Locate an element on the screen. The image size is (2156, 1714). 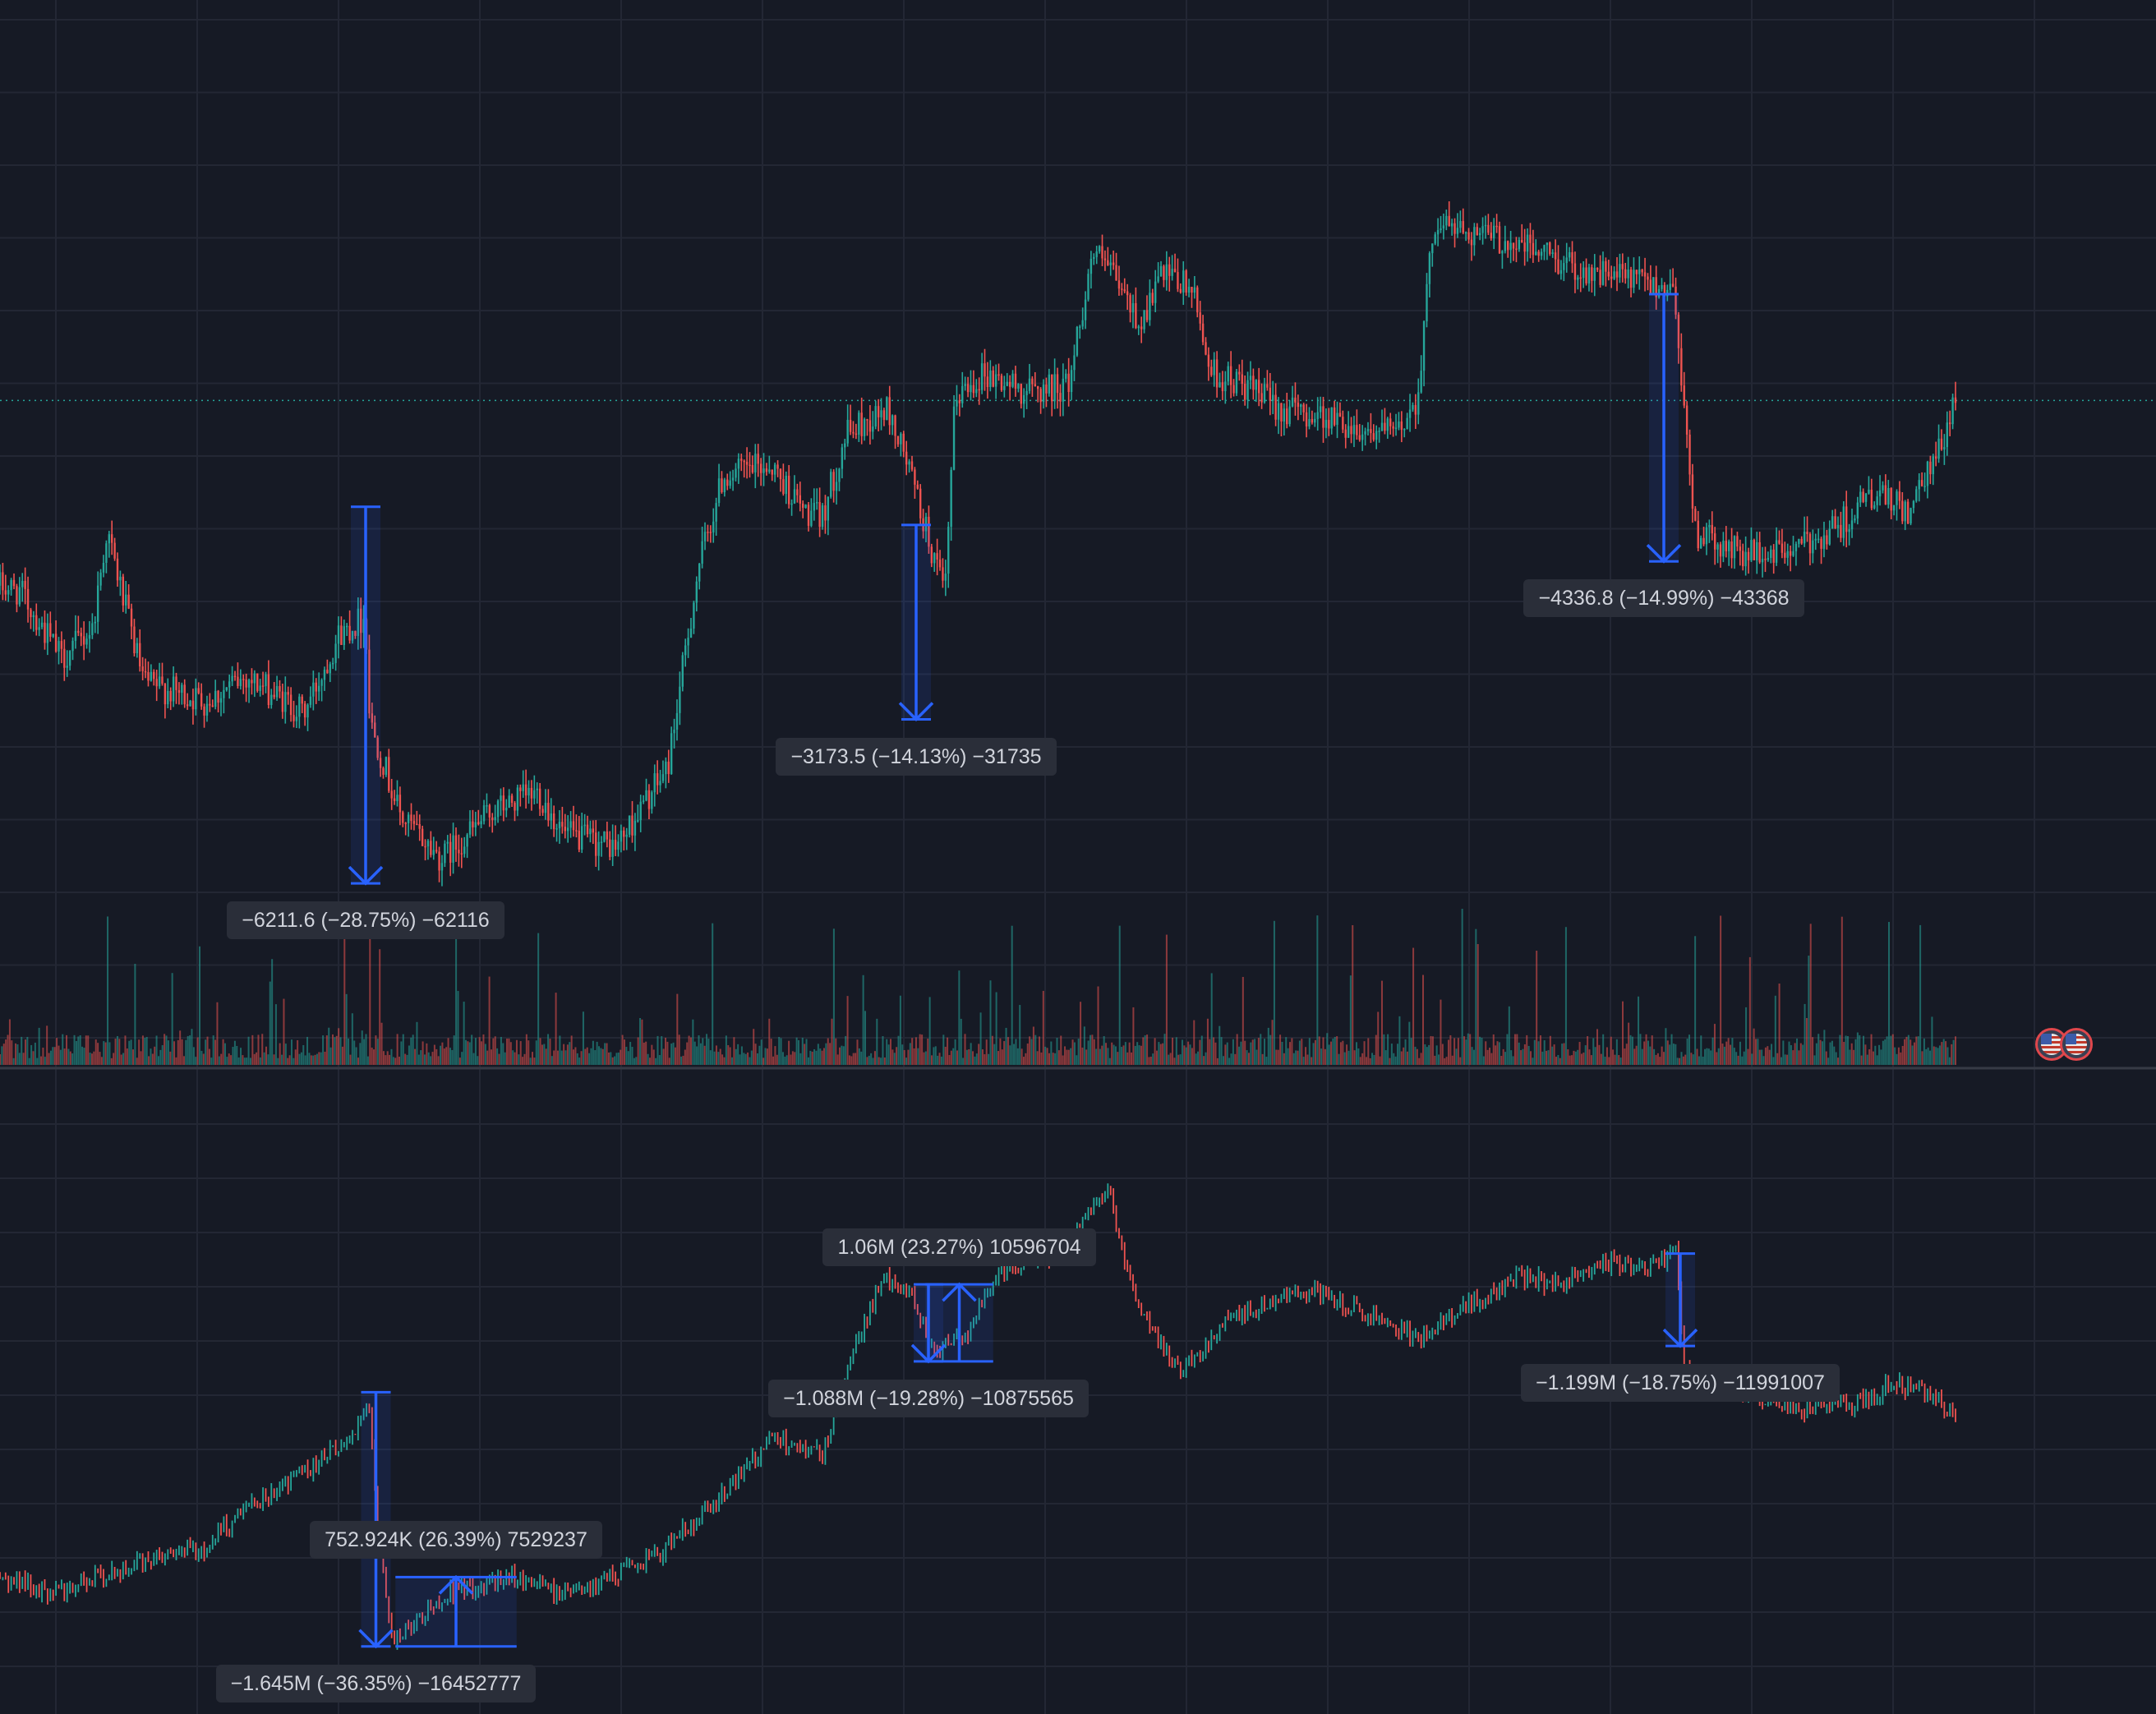
economic-events is located at coordinates (2067, 1046).